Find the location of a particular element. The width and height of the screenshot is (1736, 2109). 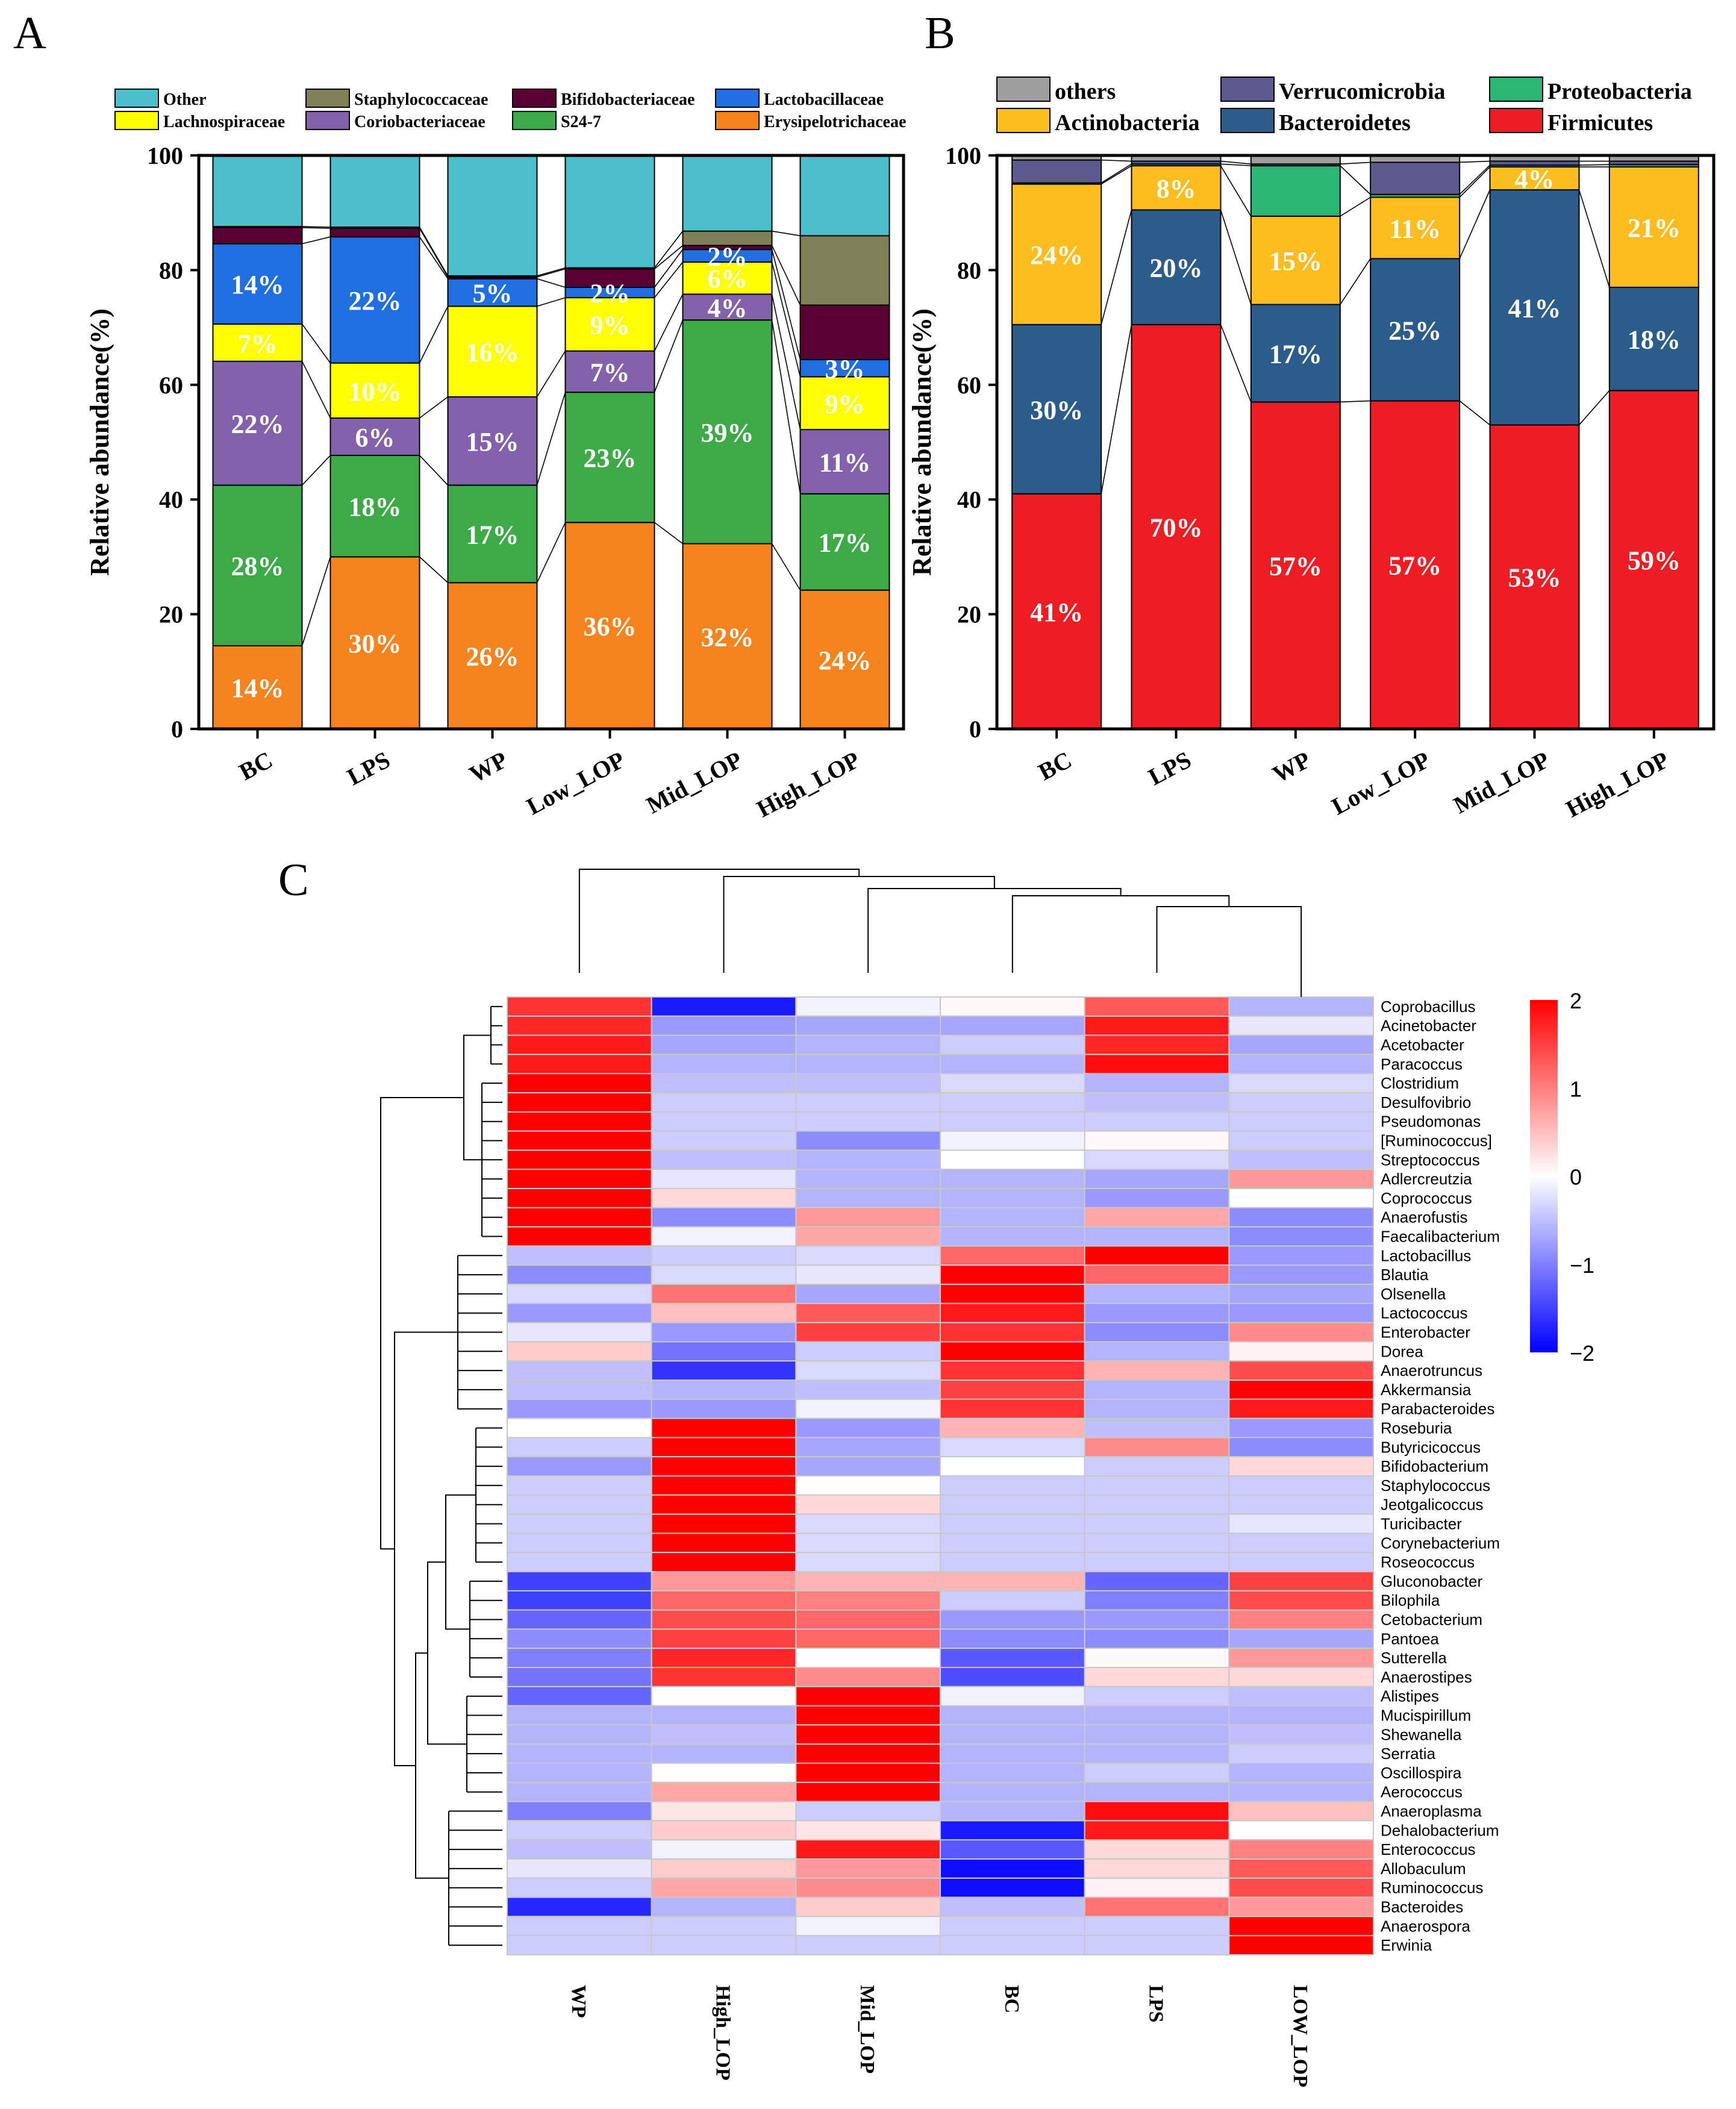

row-label: Pantoea is located at coordinates (1410, 1638).